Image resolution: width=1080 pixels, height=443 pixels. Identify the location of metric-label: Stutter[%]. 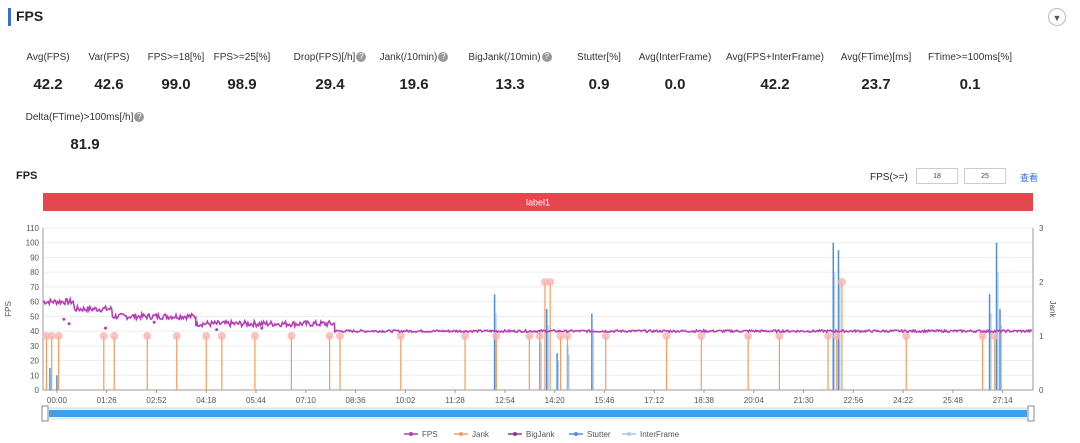
(599, 57).